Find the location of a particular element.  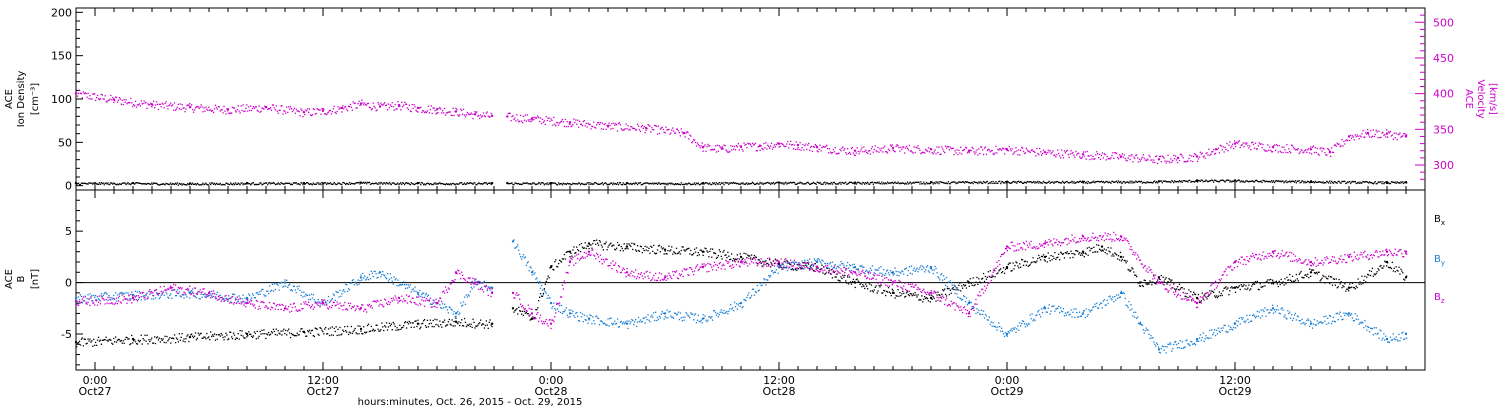

ion-density-tick-label: 150 is located at coordinates (61, 56).